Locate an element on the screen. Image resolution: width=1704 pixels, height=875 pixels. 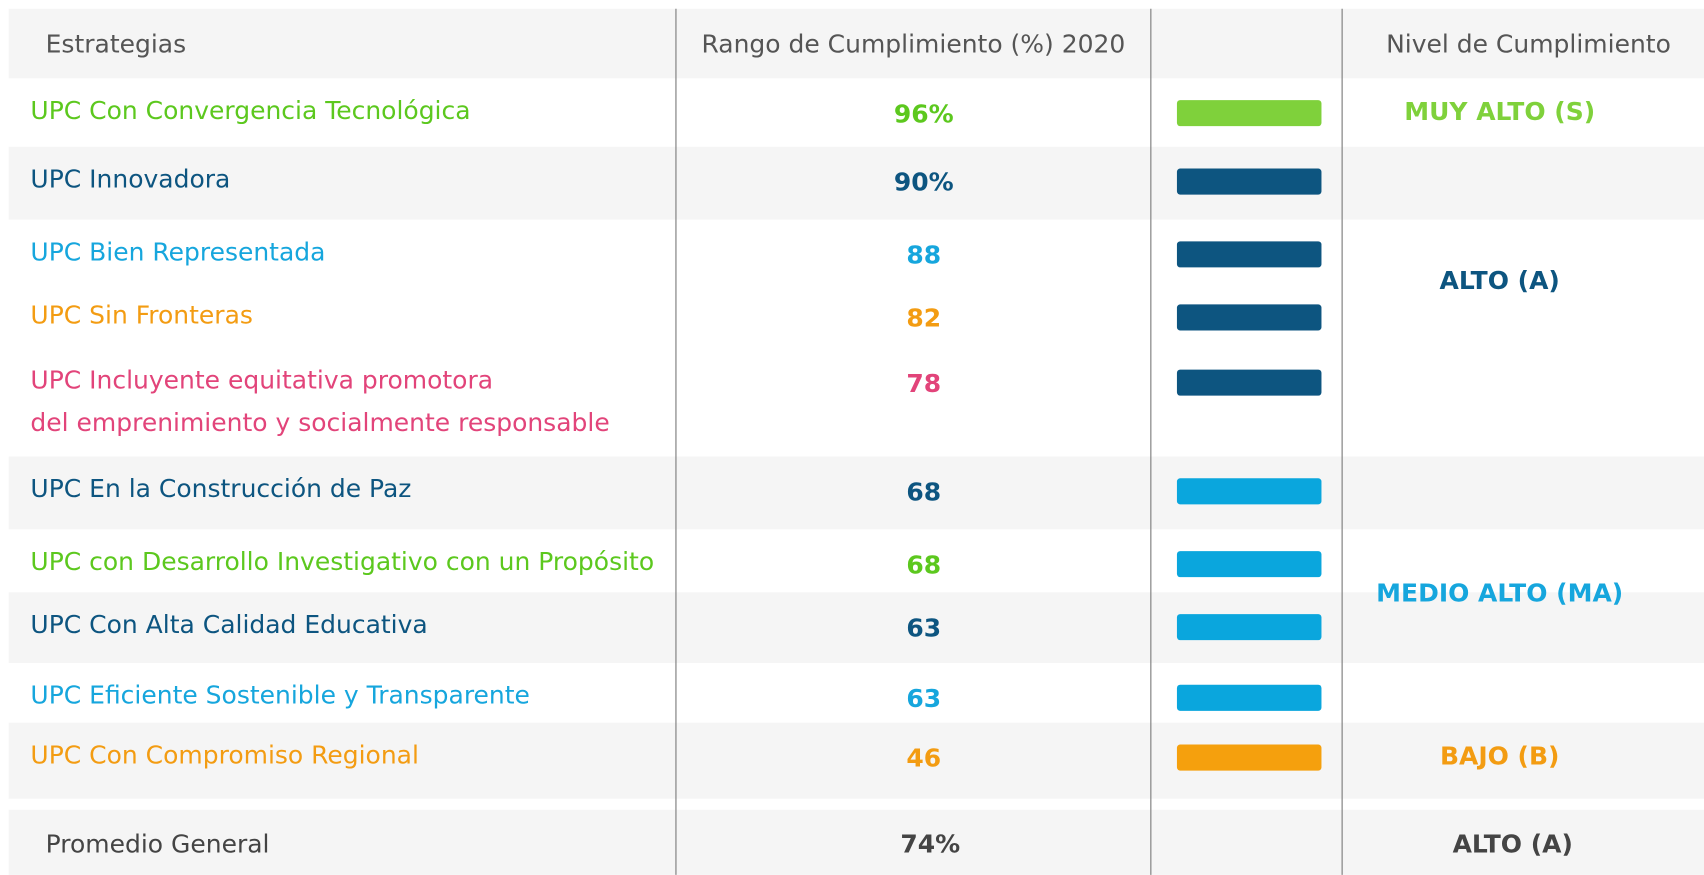
footer-label: Promedio General is located at coordinates (158, 844).